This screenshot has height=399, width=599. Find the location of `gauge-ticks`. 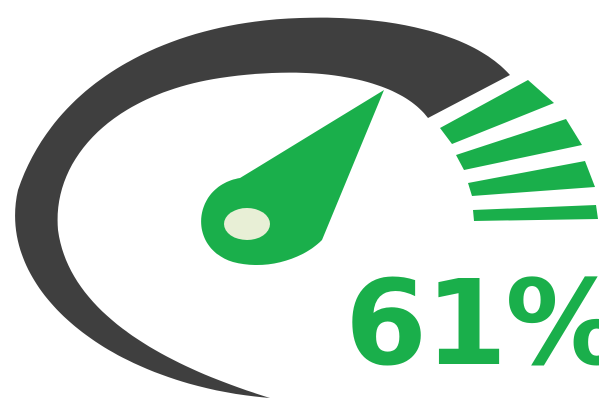

gauge-ticks is located at coordinates (519, 150).